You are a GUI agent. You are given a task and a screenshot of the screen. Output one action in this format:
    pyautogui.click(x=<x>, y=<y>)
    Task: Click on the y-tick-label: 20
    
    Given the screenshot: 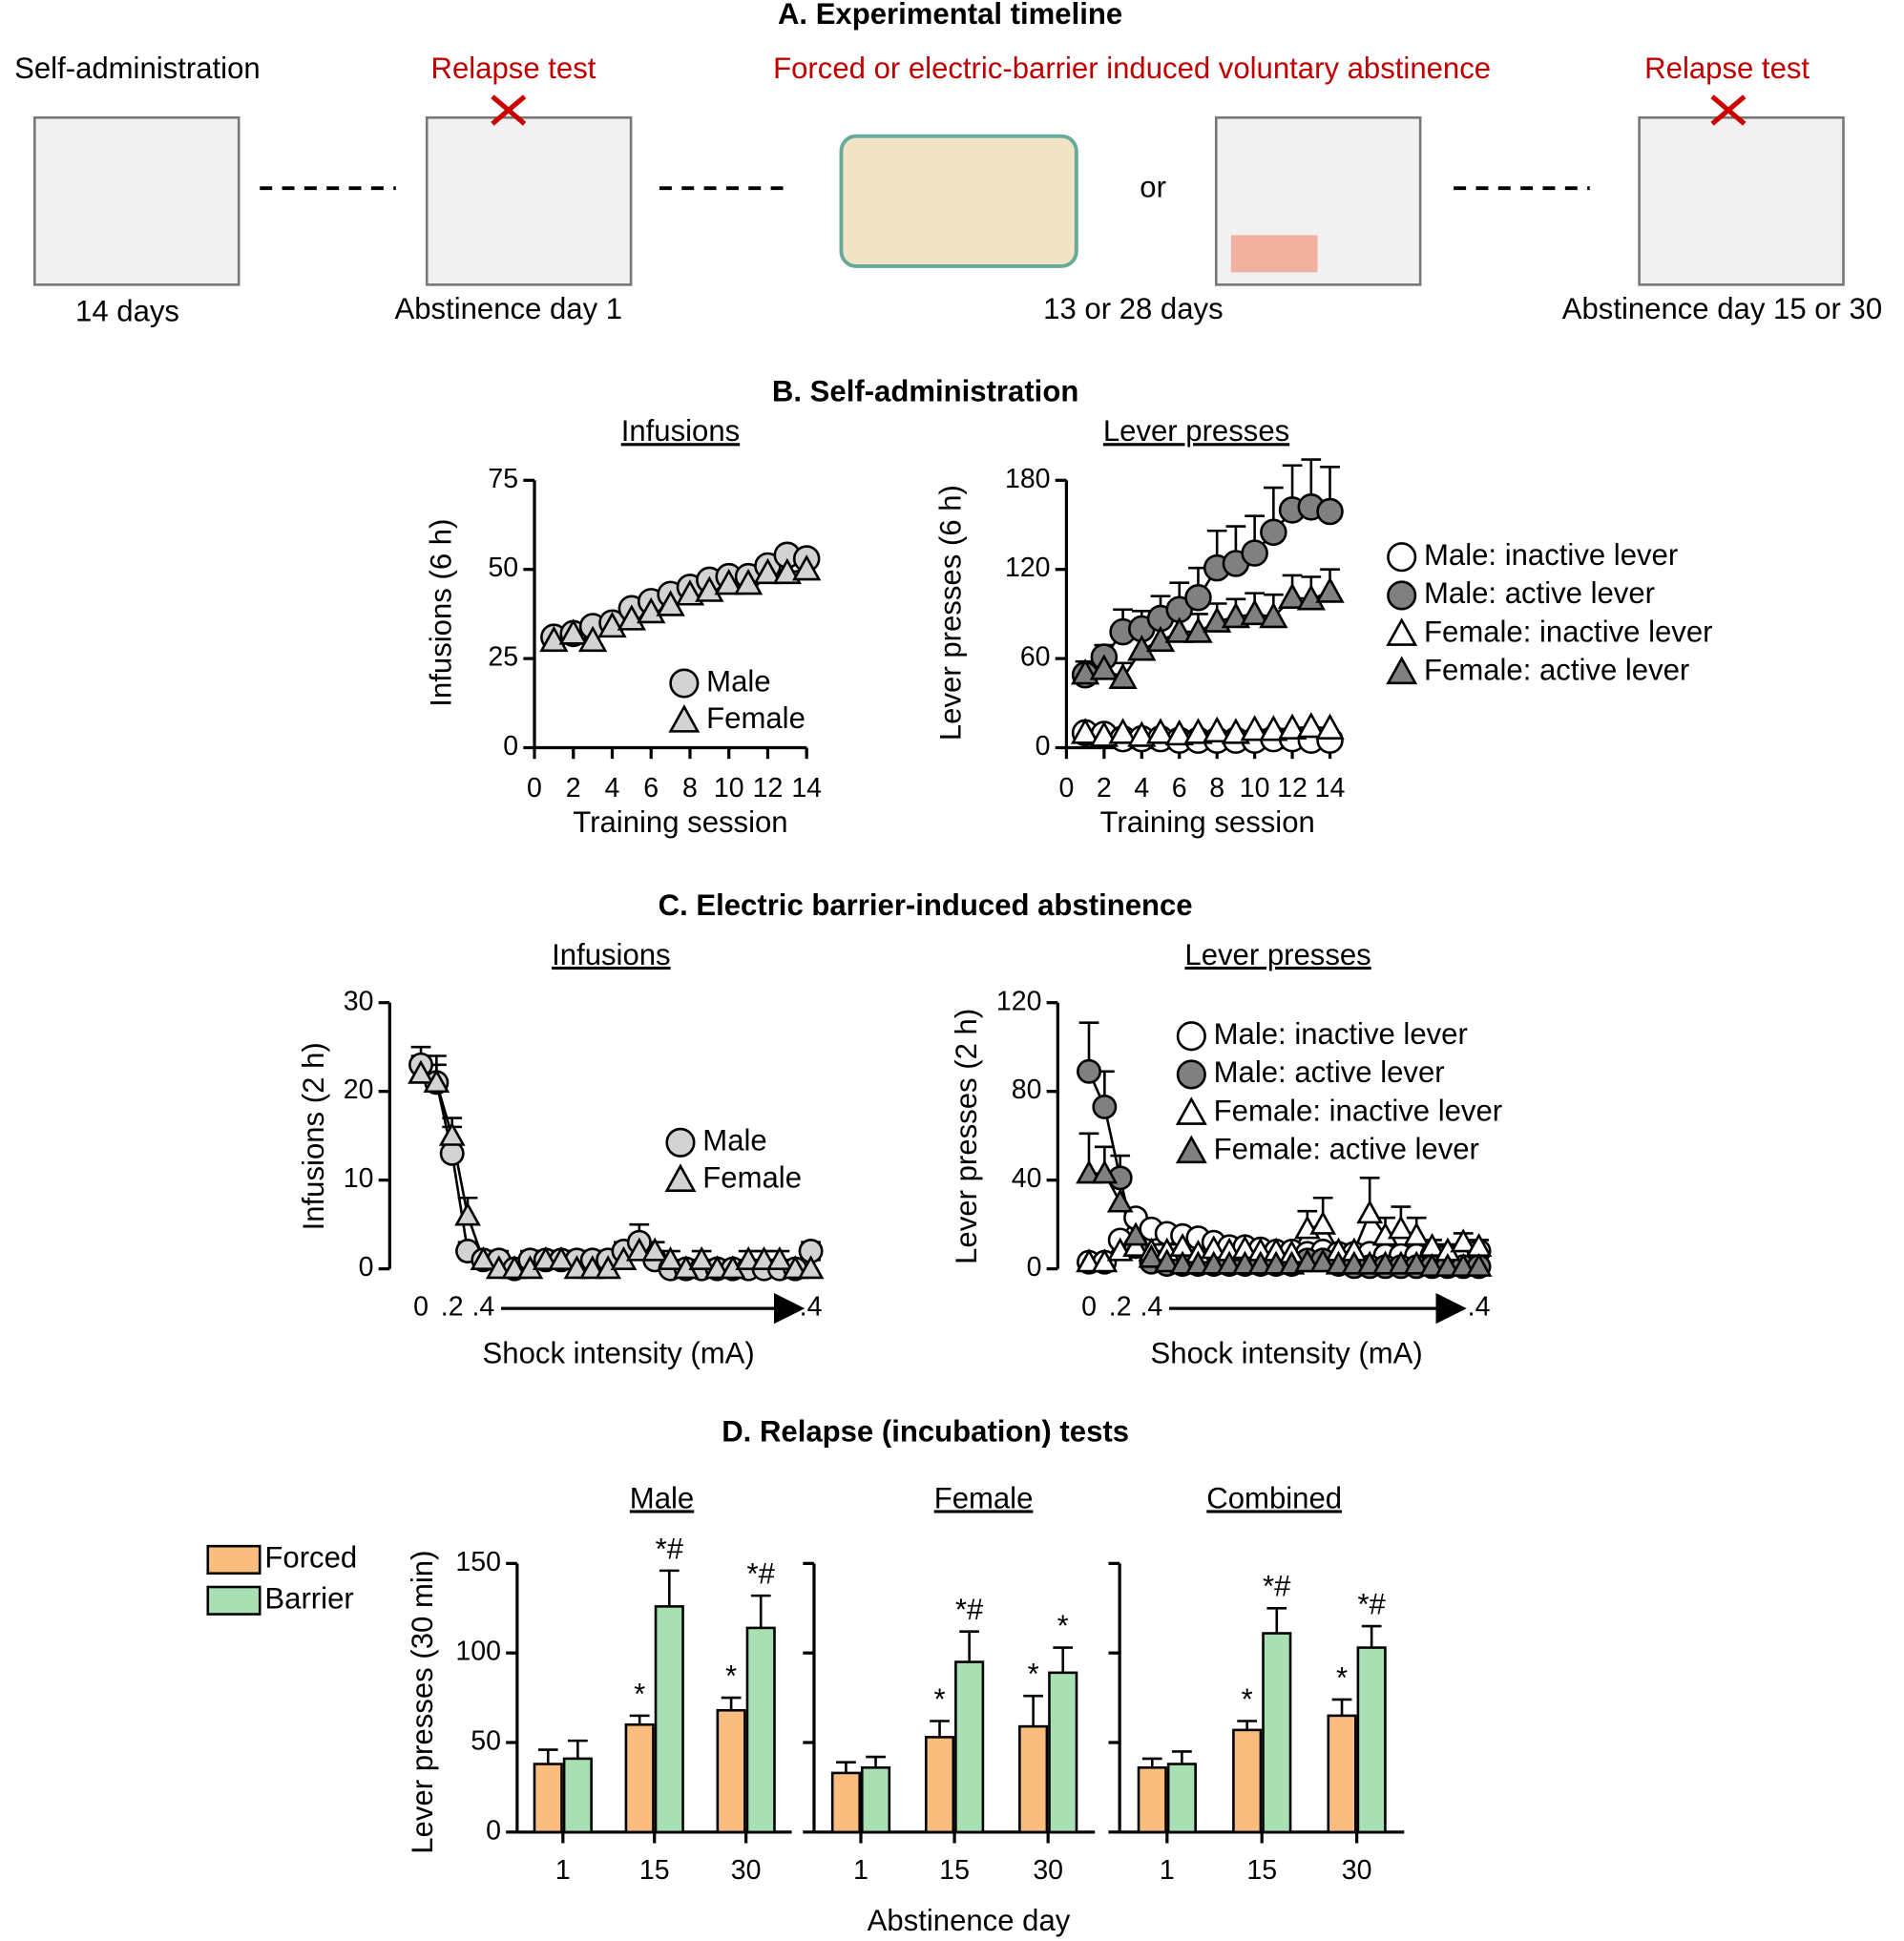 What is the action you would take?
    pyautogui.click(x=359, y=1090)
    